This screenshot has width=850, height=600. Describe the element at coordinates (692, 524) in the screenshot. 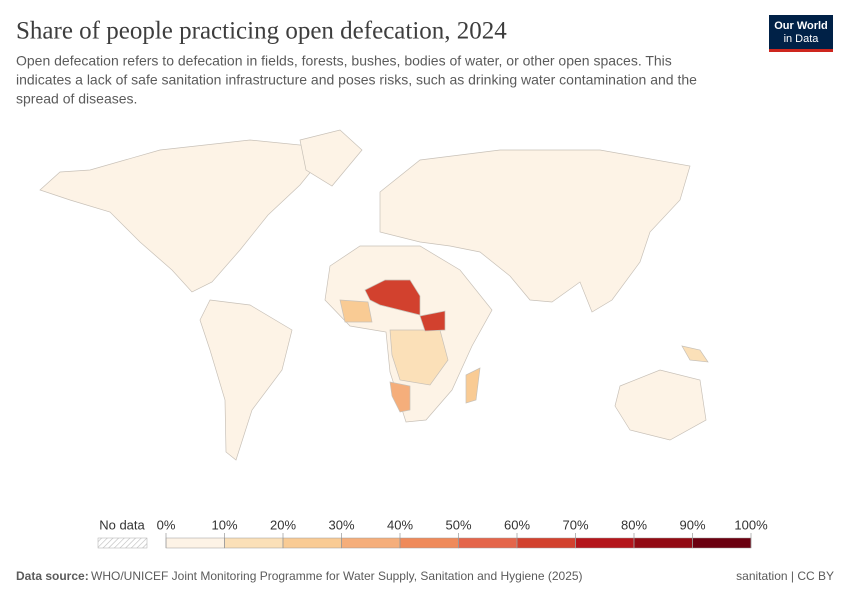

I see `legend-label: 90%` at that location.